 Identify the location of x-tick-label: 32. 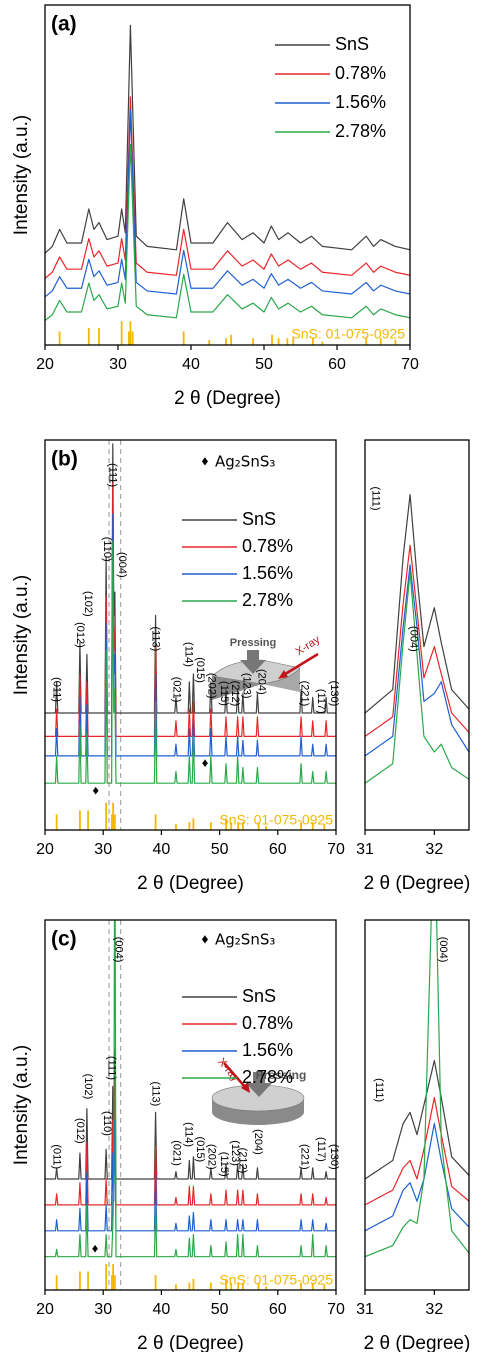
(434, 849).